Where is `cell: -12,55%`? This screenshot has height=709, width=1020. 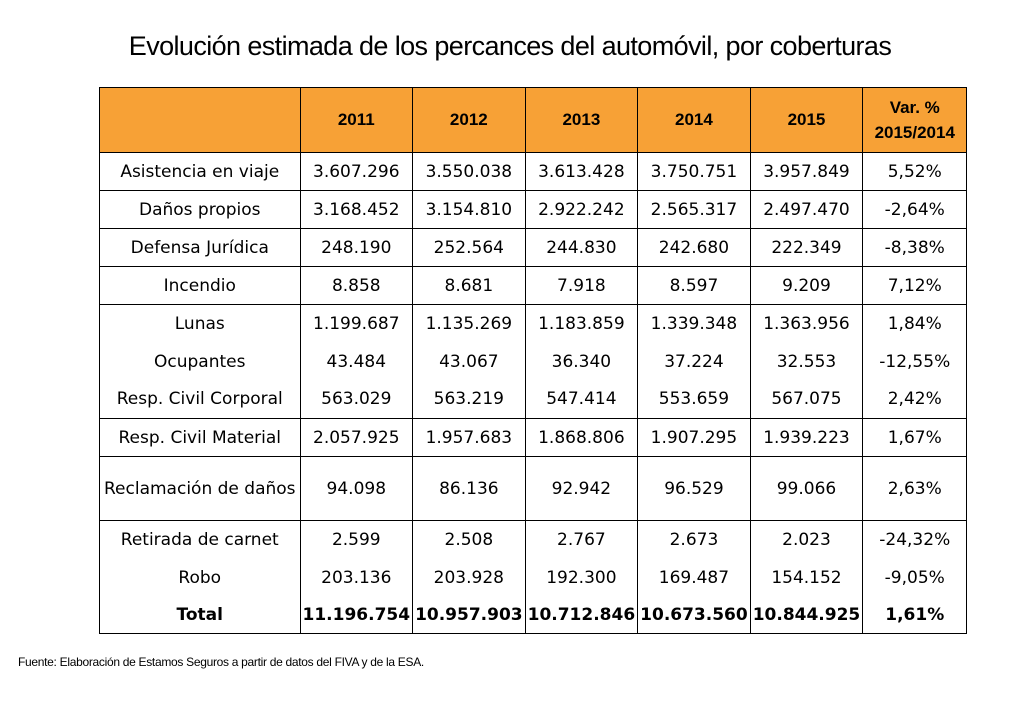
cell: -12,55% is located at coordinates (915, 361).